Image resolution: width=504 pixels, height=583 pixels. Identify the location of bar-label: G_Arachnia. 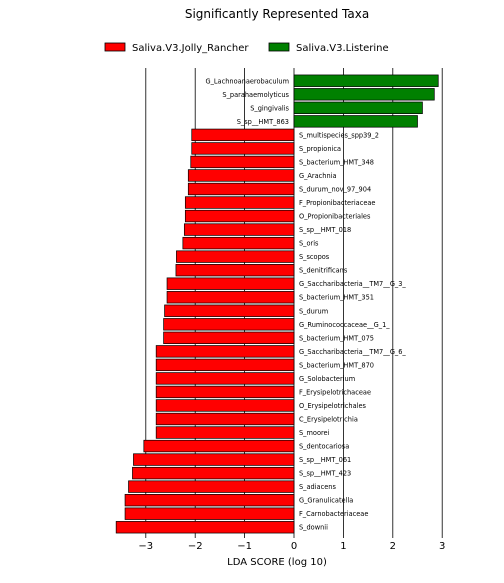
(318, 176).